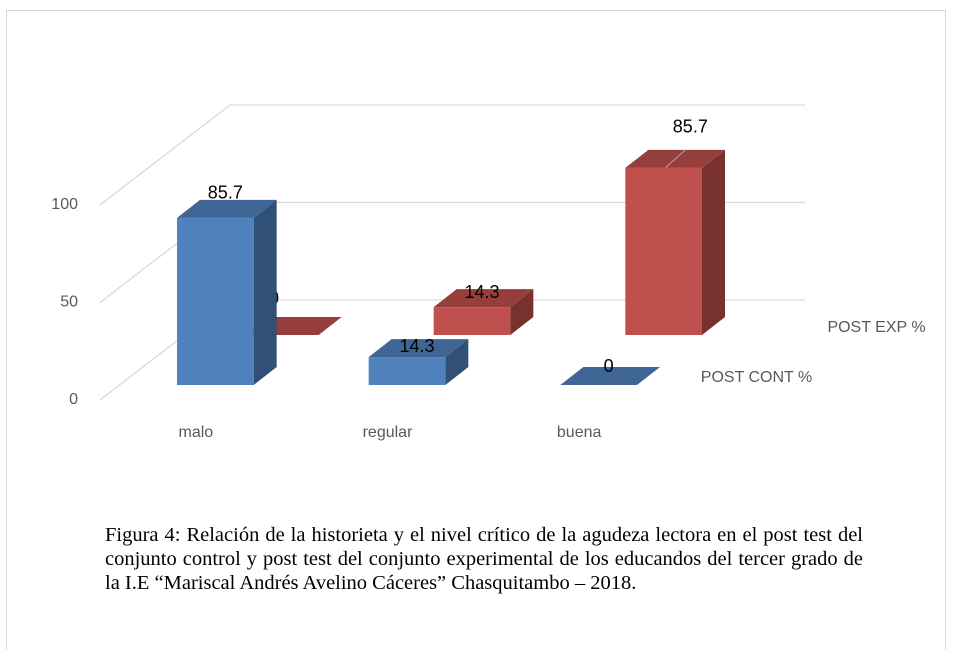 This screenshot has width=953, height=650. Describe the element at coordinates (579, 432) in the screenshot. I see `x-tick-label: buena` at that location.